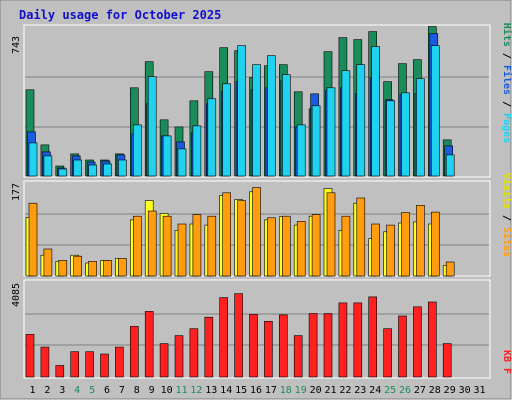  Describe the element at coordinates (506, 191) in the screenshot. I see `legend-visits: Visits` at that location.